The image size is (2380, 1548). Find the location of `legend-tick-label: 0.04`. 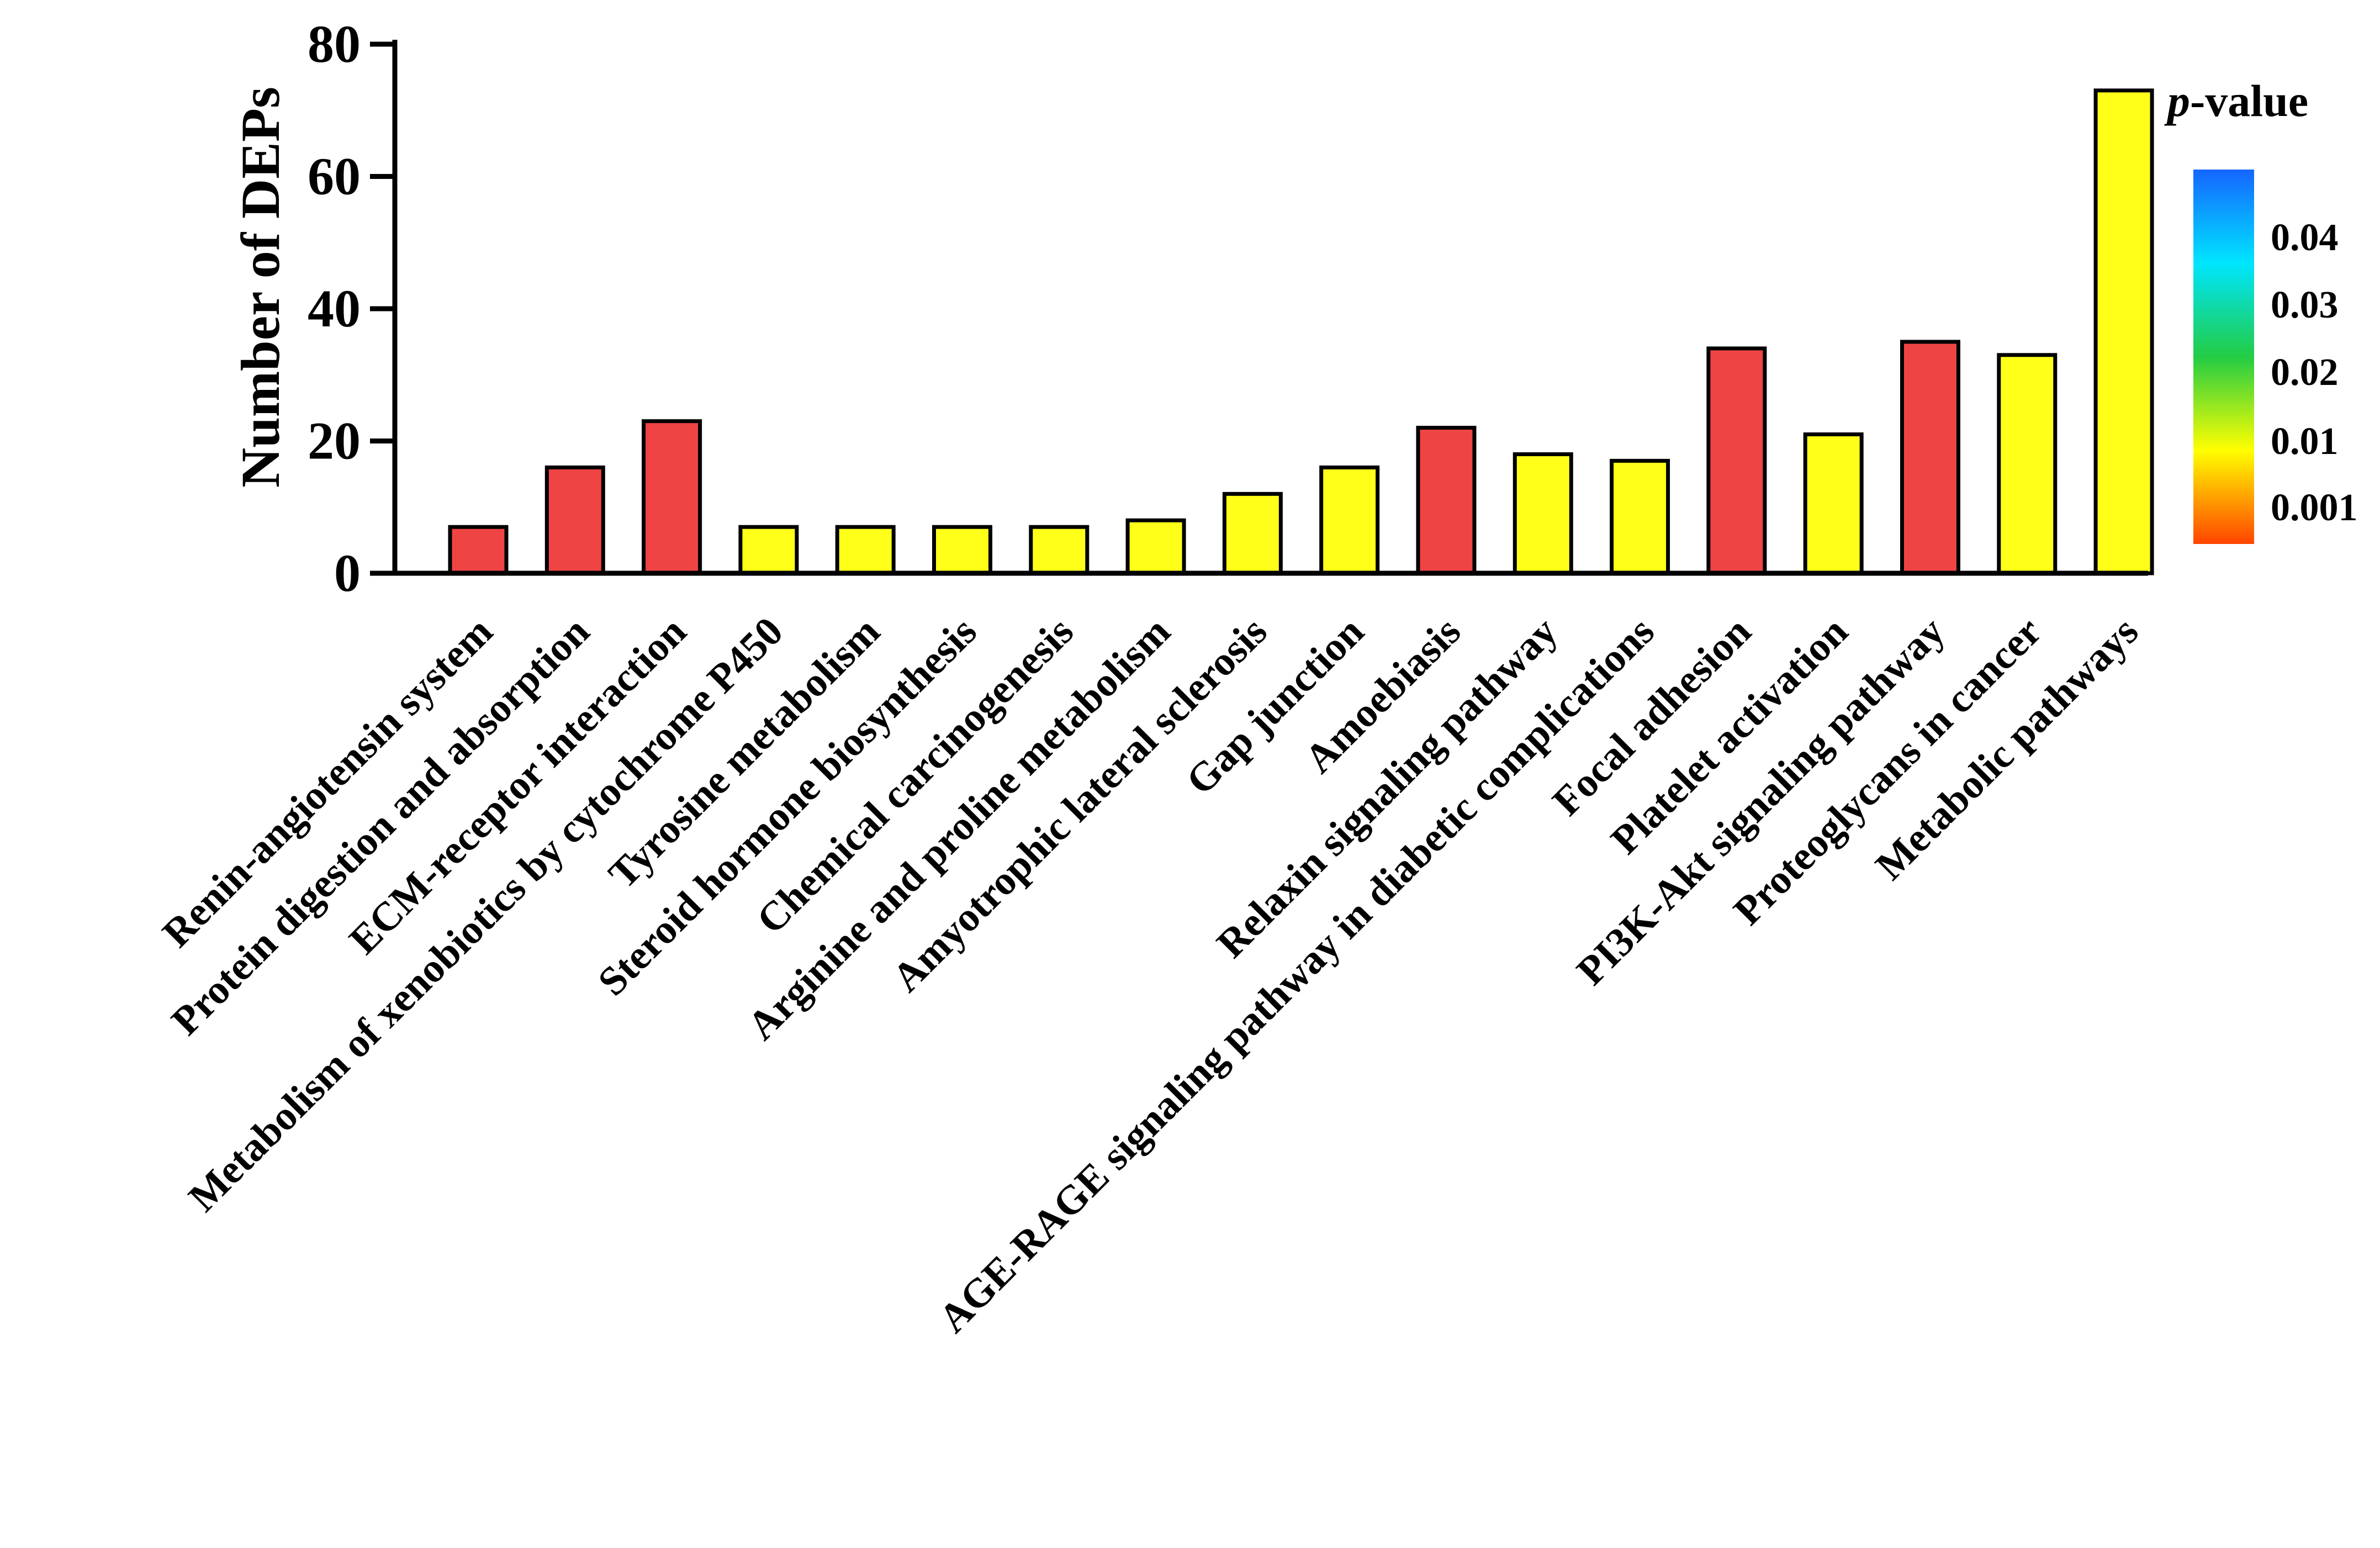

legend-tick-label: 0.04 is located at coordinates (2305, 237).